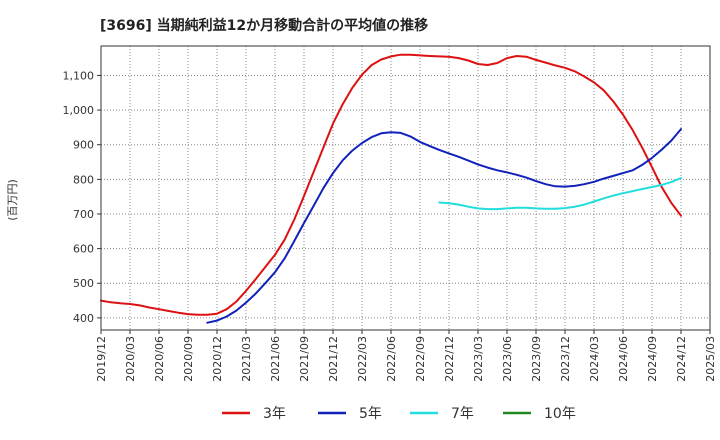  Describe the element at coordinates (536, 359) in the screenshot. I see `x-tick-label: 2023/09` at that location.